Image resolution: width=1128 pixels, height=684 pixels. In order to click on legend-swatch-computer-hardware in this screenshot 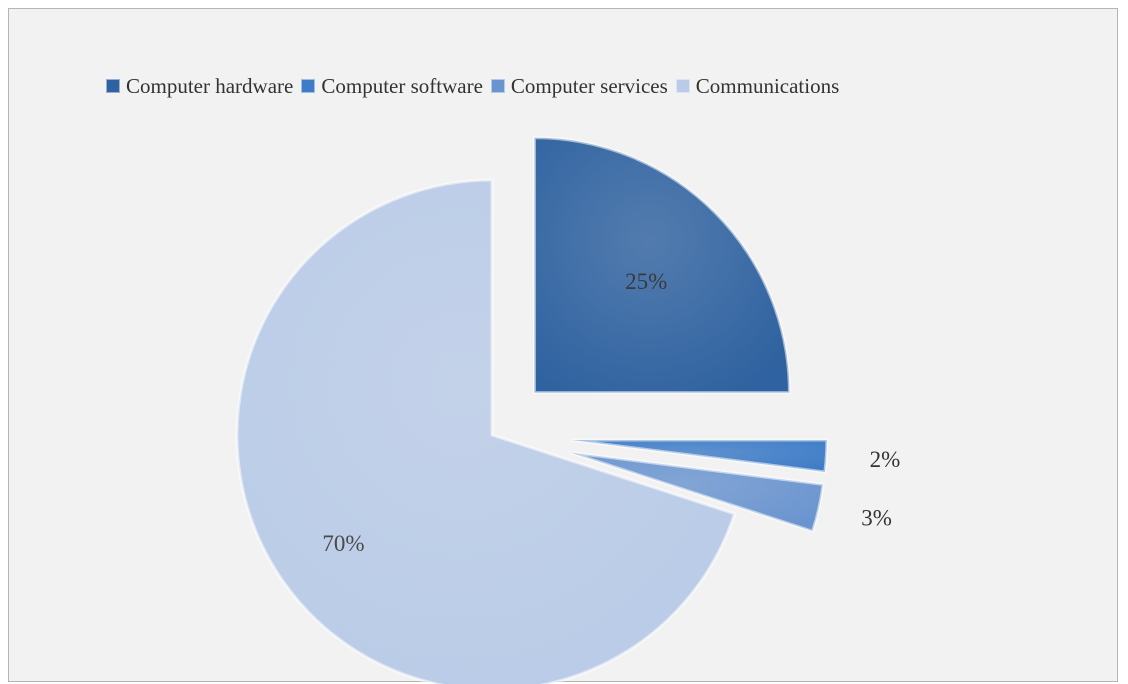, I will do `click(113, 86)`.